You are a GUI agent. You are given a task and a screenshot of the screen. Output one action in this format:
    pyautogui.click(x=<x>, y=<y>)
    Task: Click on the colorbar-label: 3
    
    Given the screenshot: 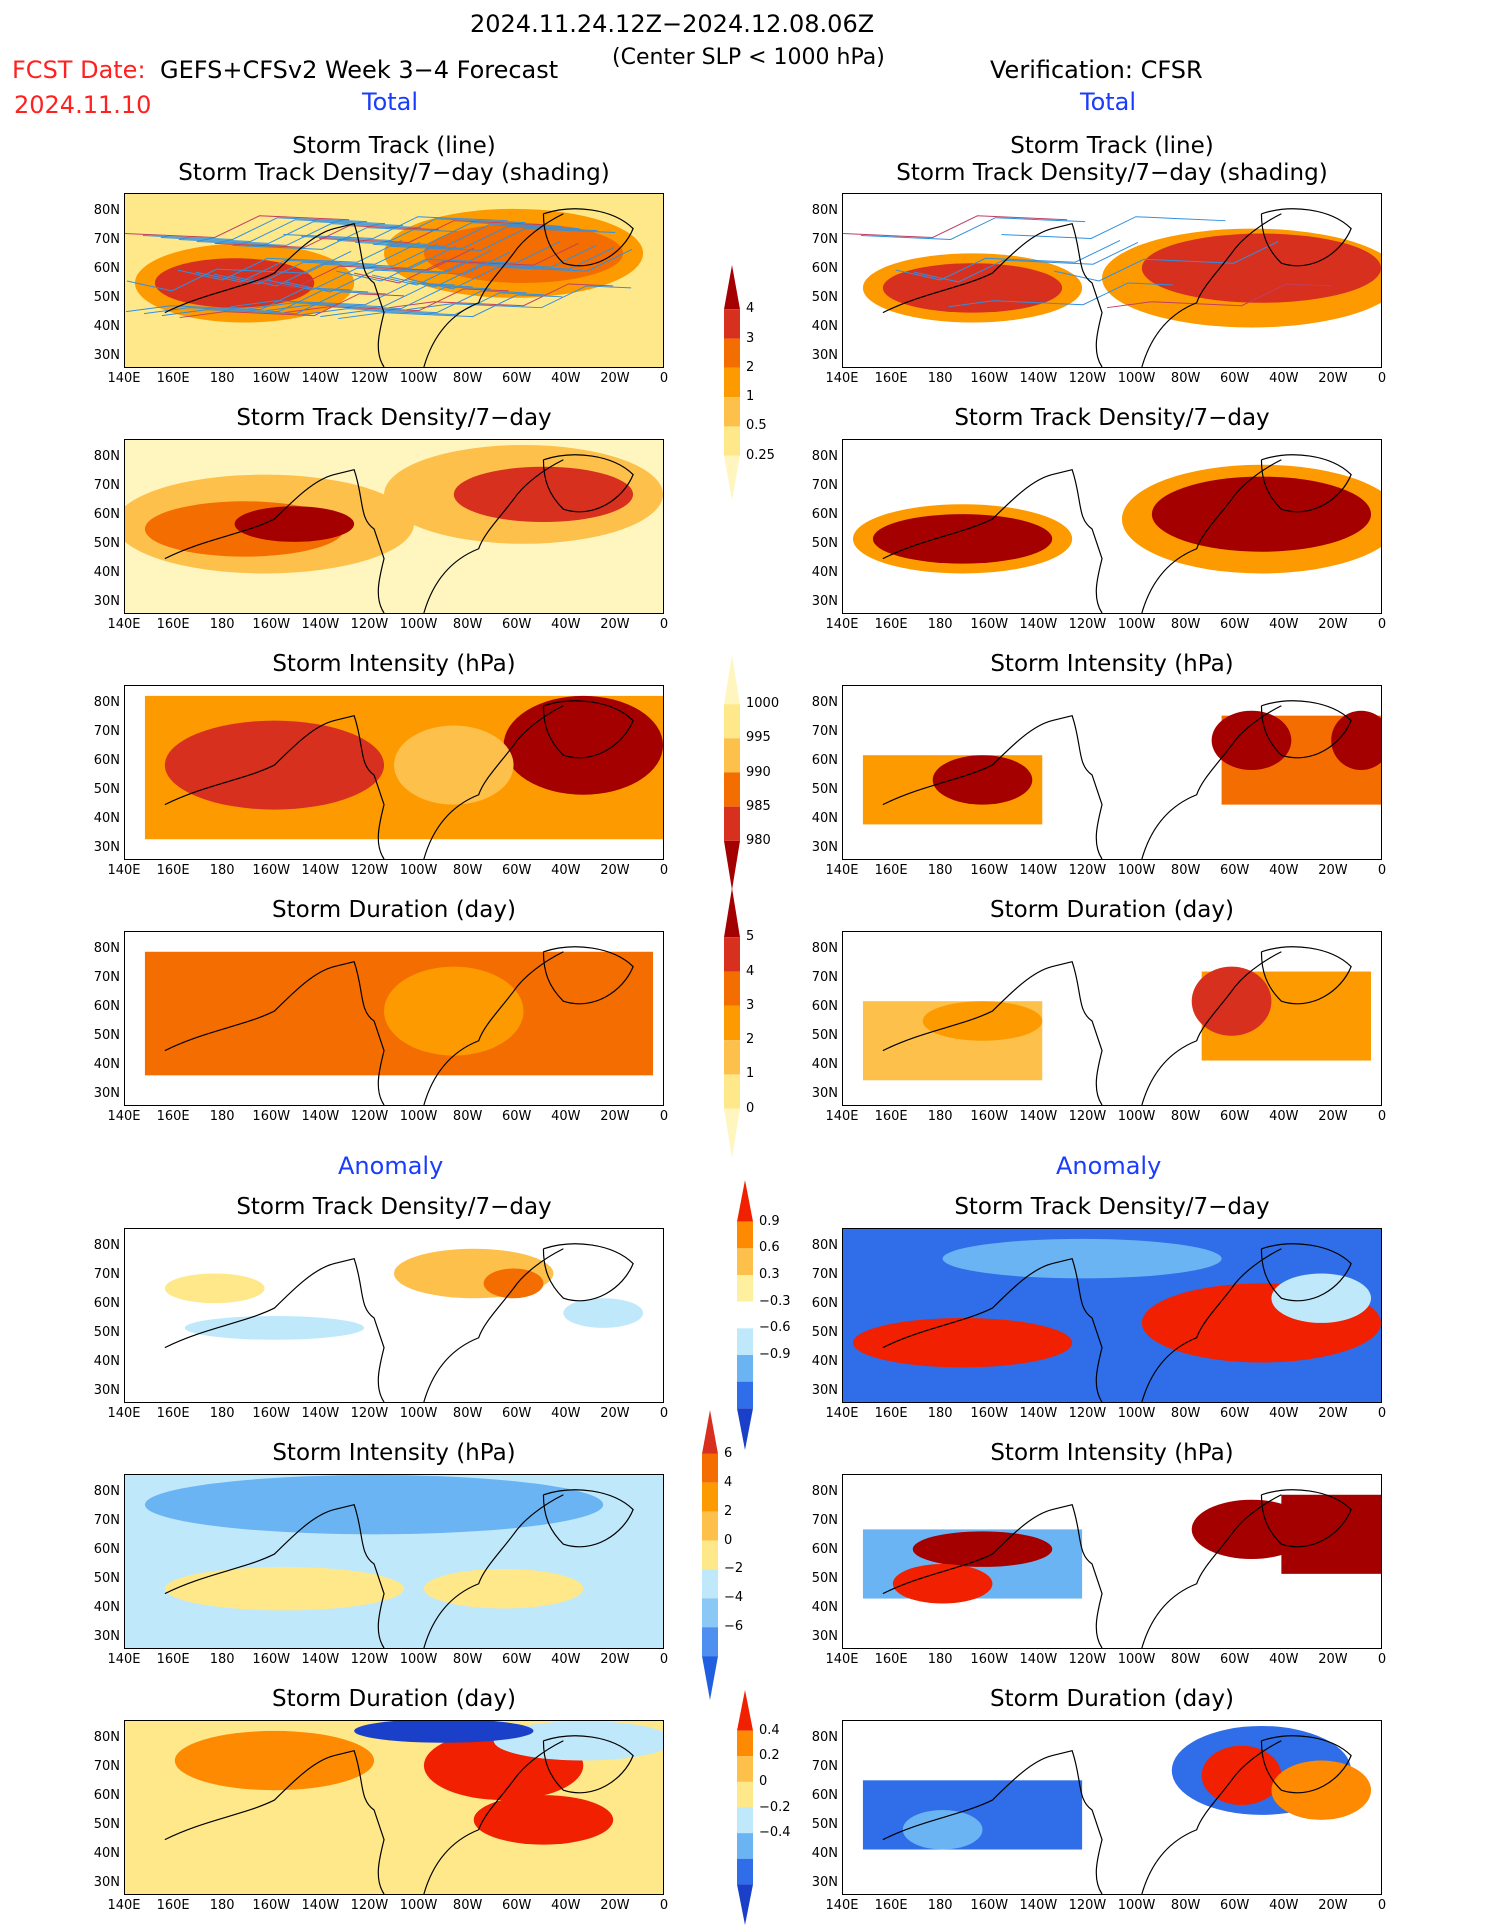 What is the action you would take?
    pyautogui.click(x=750, y=1005)
    